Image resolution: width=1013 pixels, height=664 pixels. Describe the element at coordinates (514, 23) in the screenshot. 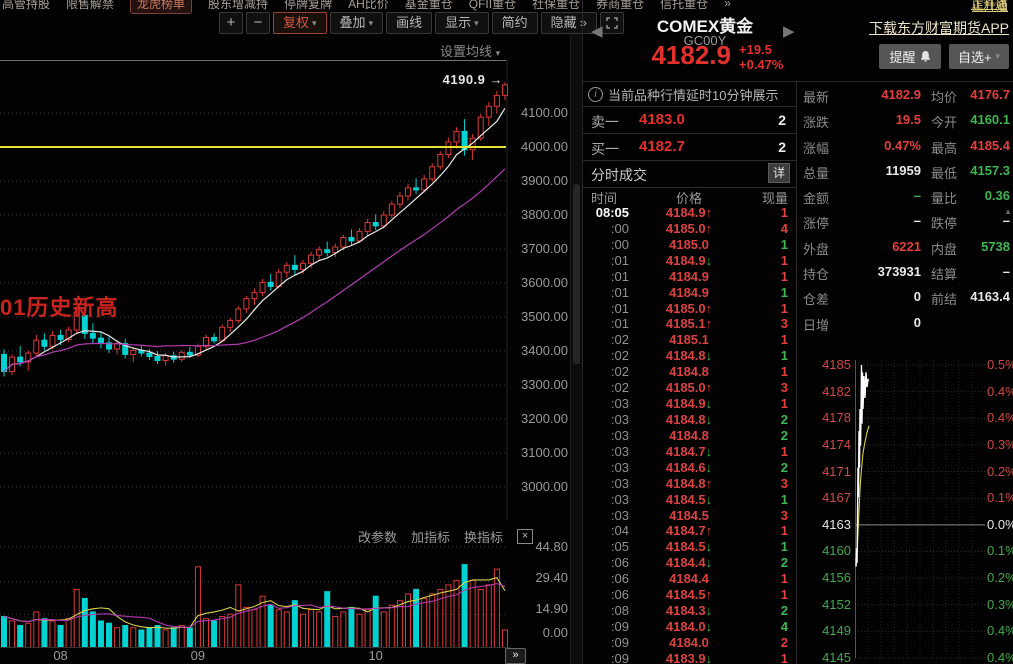

I see `toolbar-button-4: 简约` at that location.